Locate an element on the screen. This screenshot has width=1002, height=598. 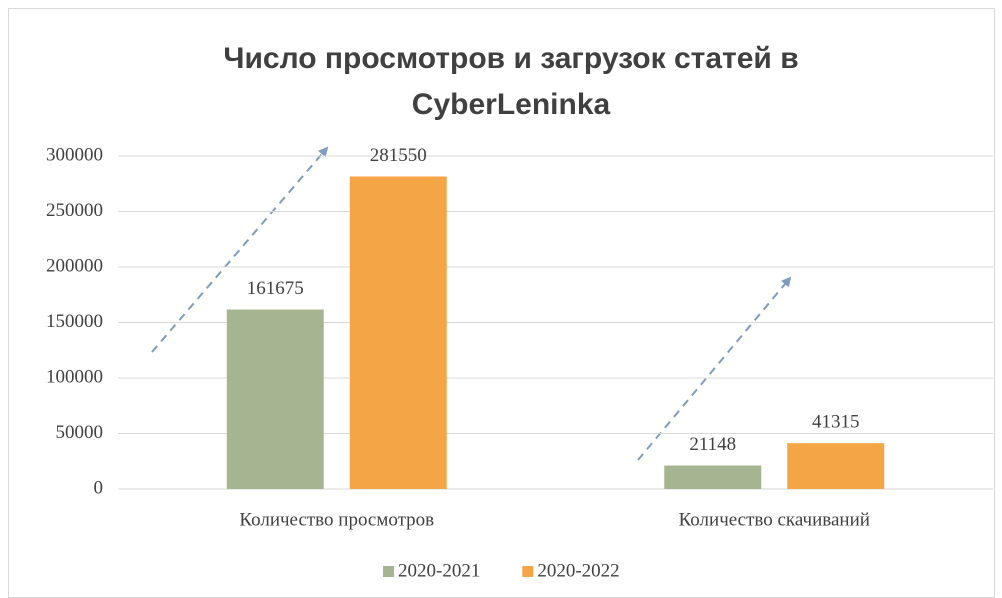
data-label: 21148 is located at coordinates (712, 444).